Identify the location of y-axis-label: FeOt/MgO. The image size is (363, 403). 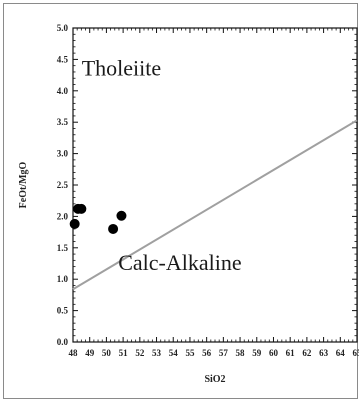
(23, 184).